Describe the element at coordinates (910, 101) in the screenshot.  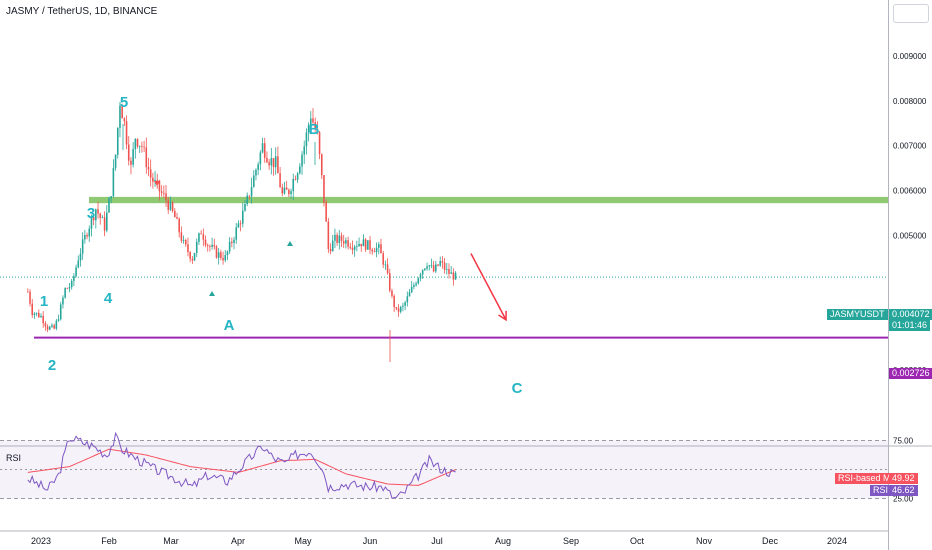
I see `price-tick-label: 0.008000` at that location.